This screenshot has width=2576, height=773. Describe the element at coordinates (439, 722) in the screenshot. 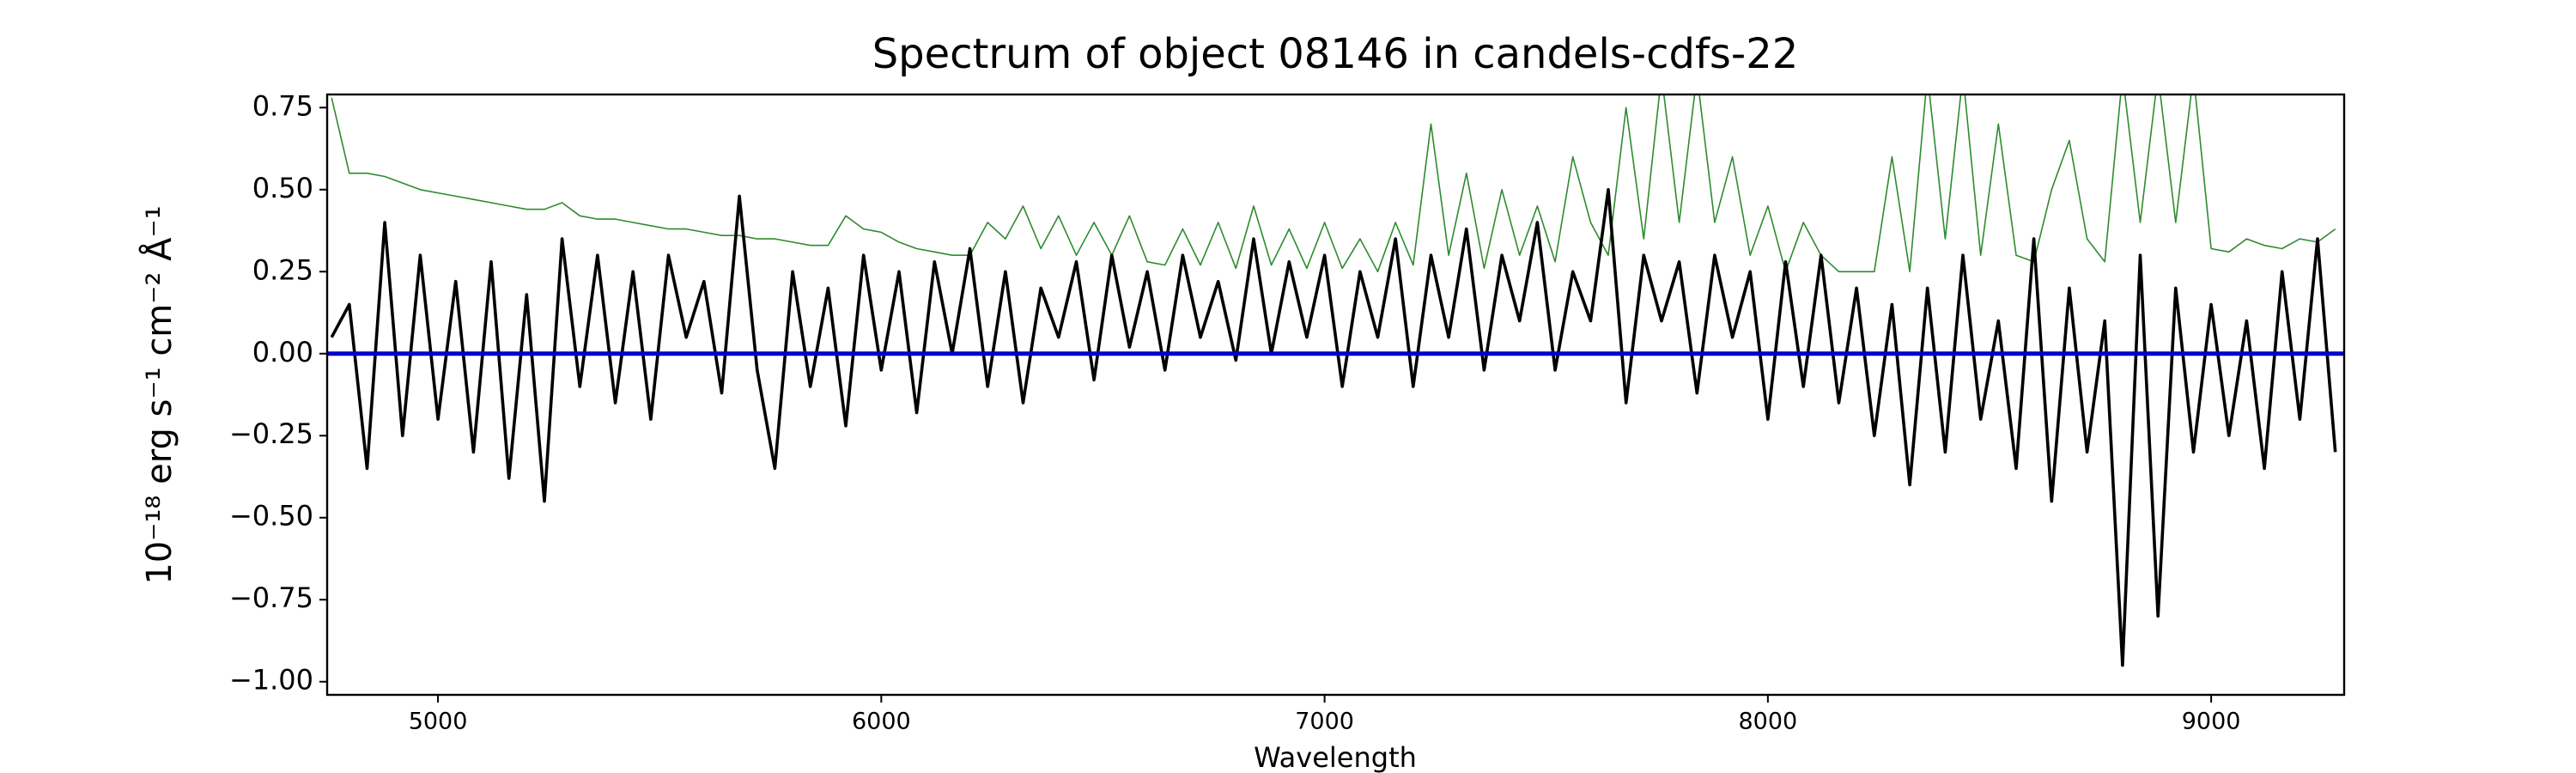

I see `x-tick-label: 5000` at that location.